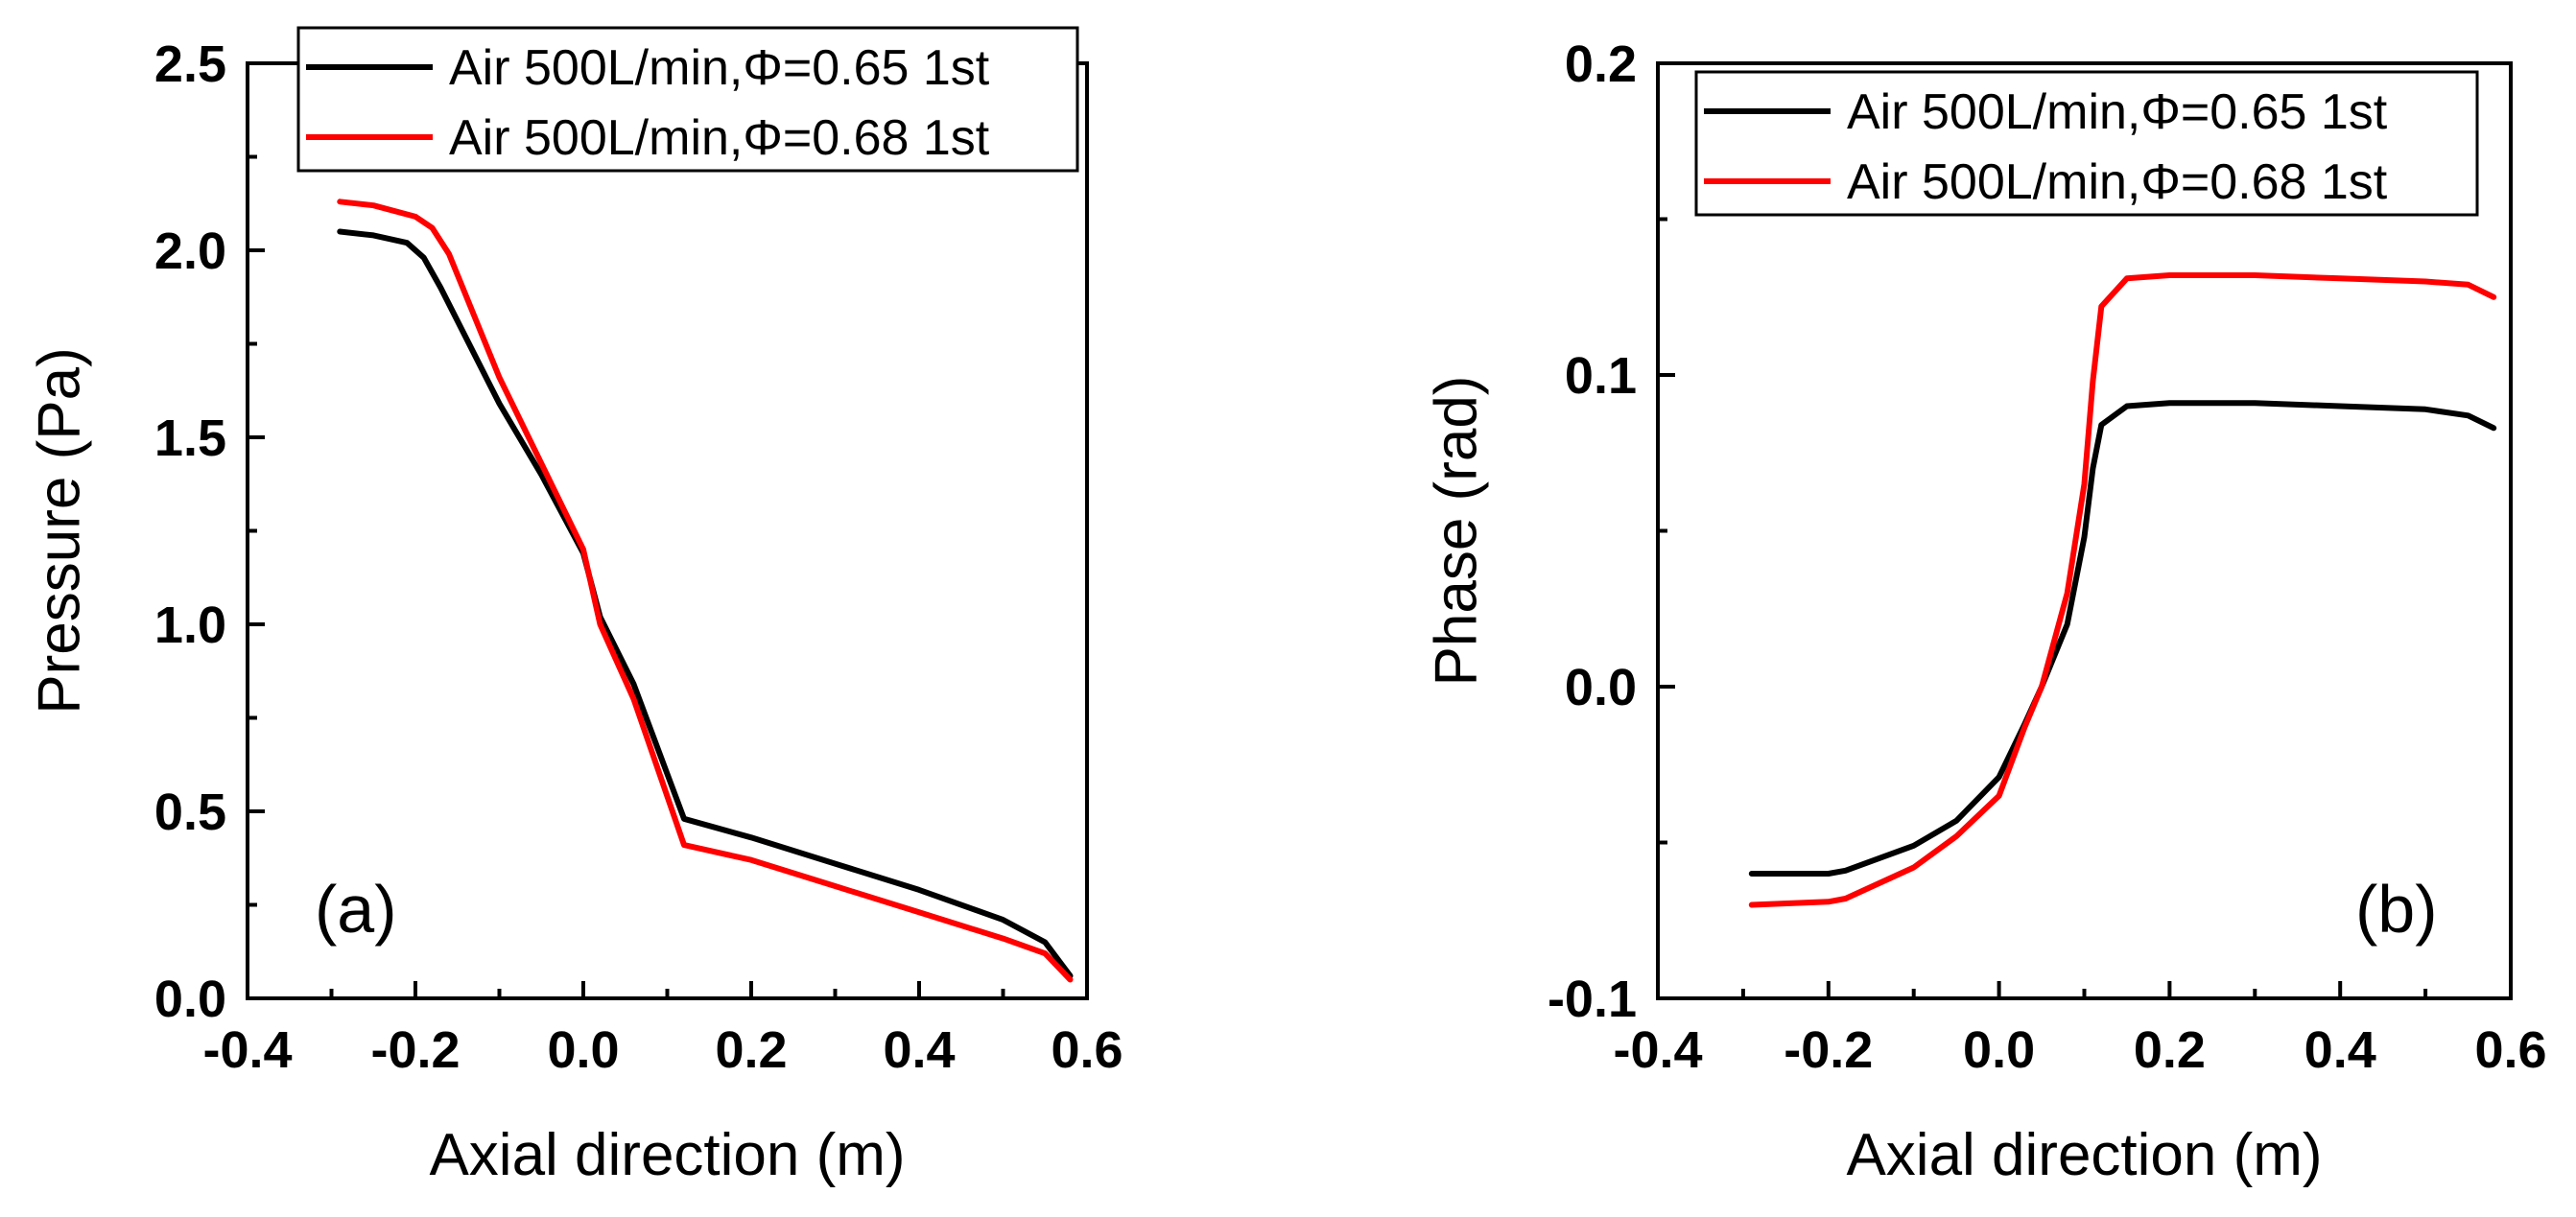 The width and height of the screenshot is (2576, 1217). I want to click on y-axis-title: Pressure (Pa), so click(60, 531).